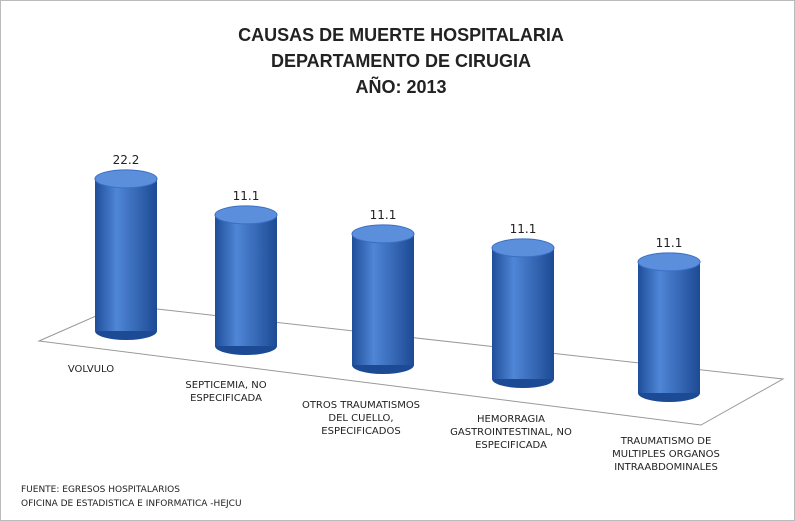 The image size is (795, 521). I want to click on chart-title: AÑO: 2013, so click(400, 86).